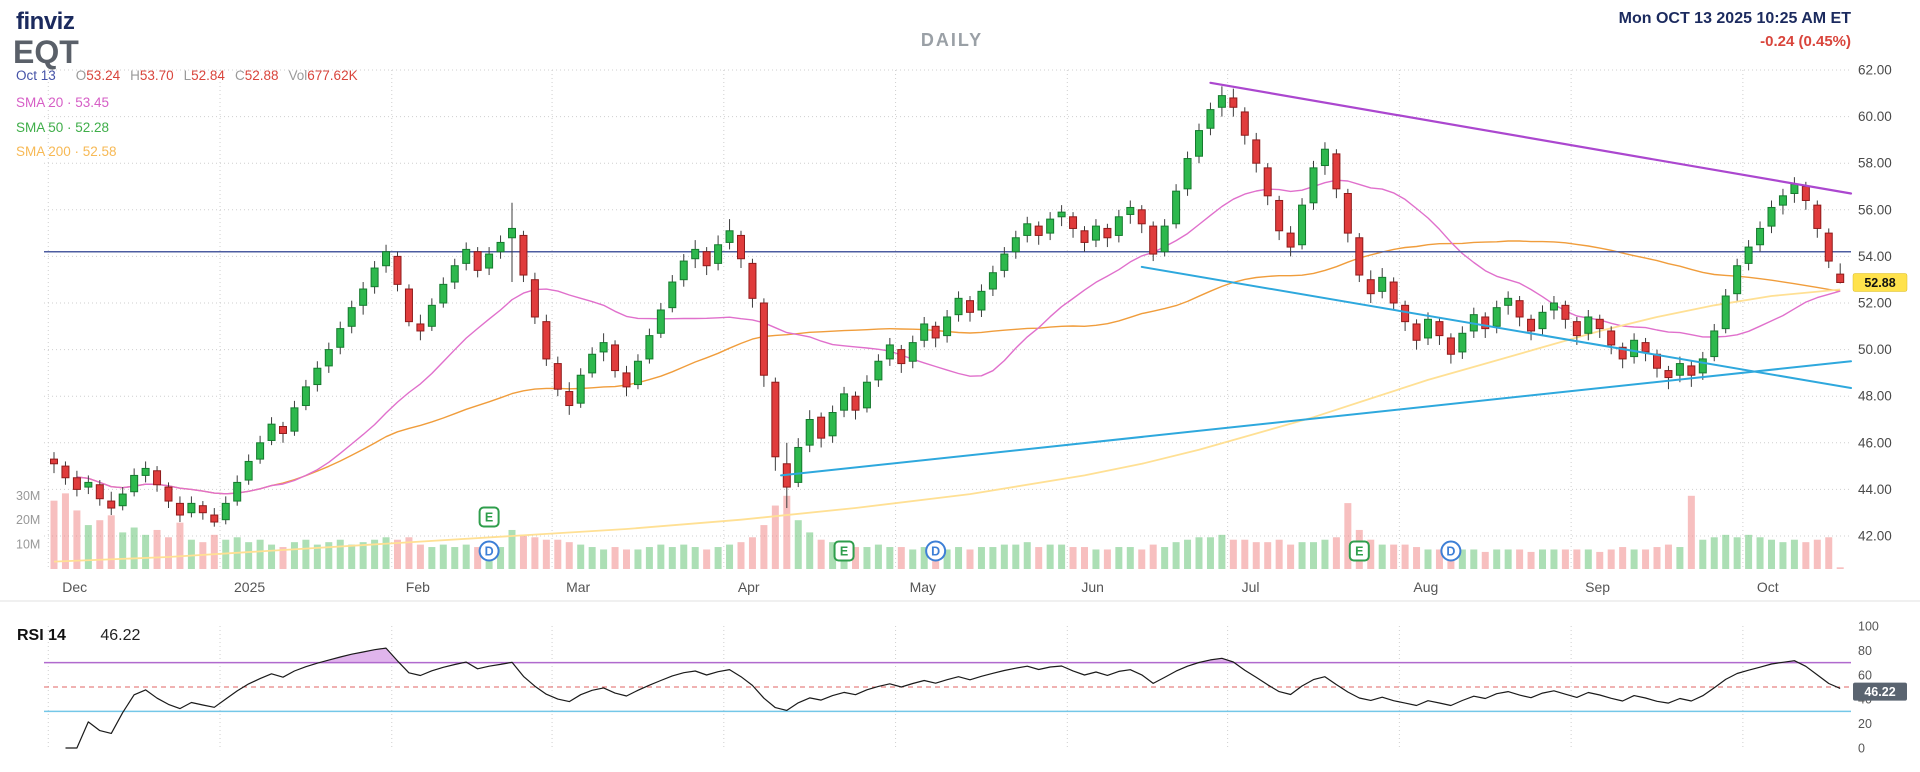 The height and width of the screenshot is (772, 1920). What do you see at coordinates (208, 75) in the screenshot?
I see `low-value: 52.84` at bounding box center [208, 75].